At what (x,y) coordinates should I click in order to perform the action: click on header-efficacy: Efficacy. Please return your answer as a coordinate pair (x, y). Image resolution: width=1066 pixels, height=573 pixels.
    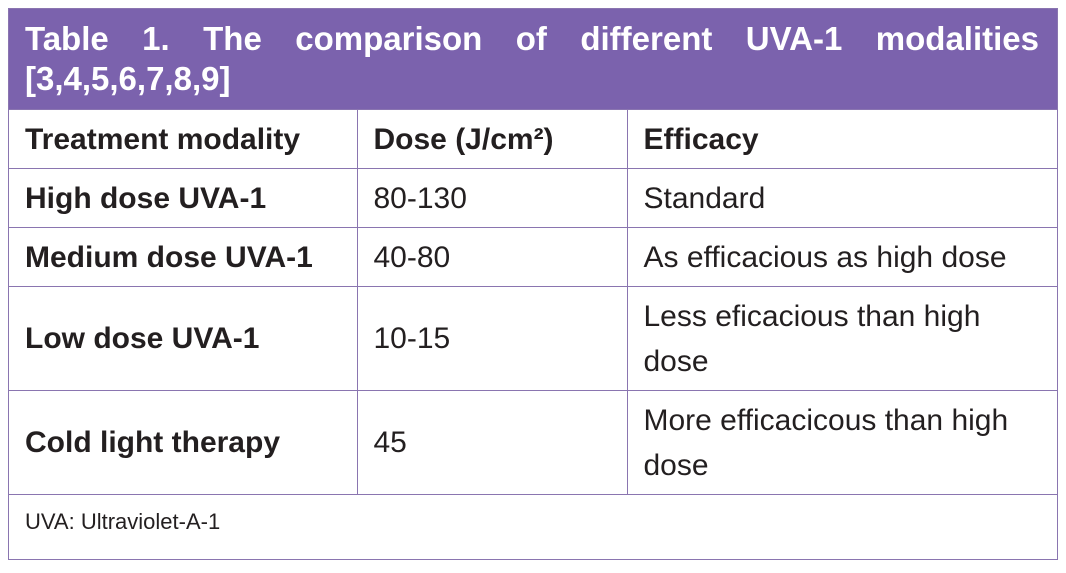
    Looking at the image, I should click on (842, 139).